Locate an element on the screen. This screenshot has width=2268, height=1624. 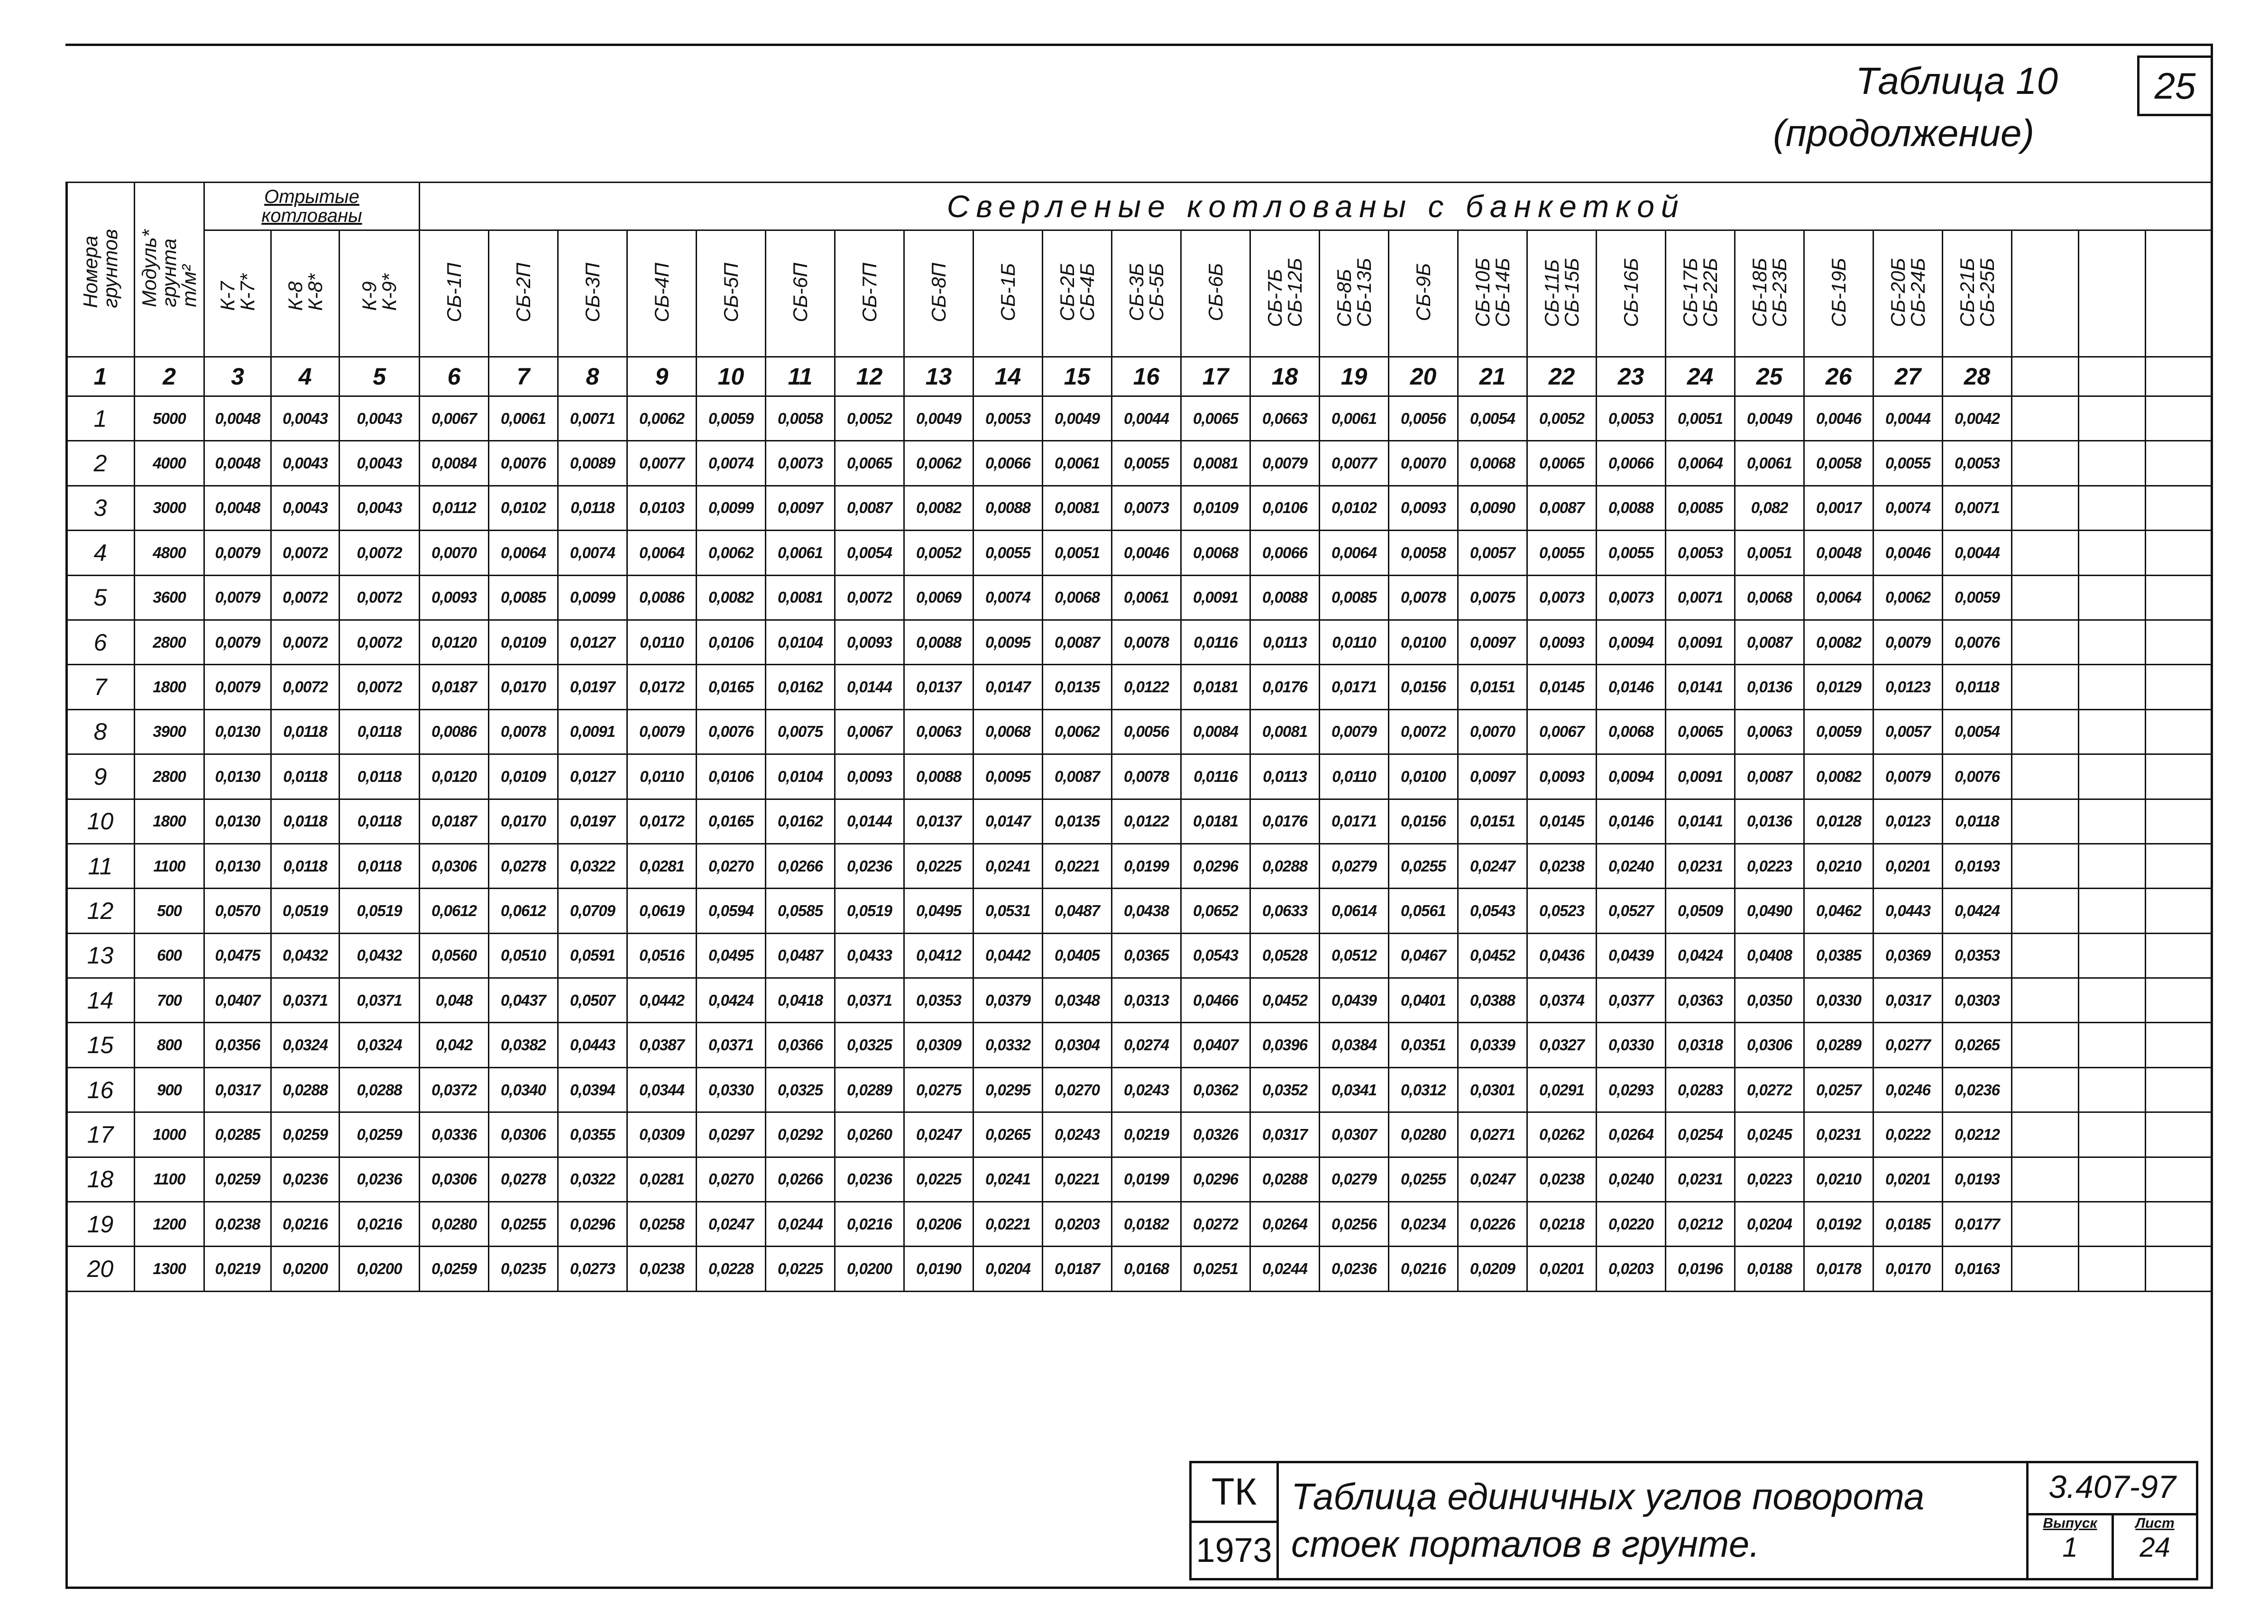
value-cell: 0,0265 is located at coordinates (1008, 1134).